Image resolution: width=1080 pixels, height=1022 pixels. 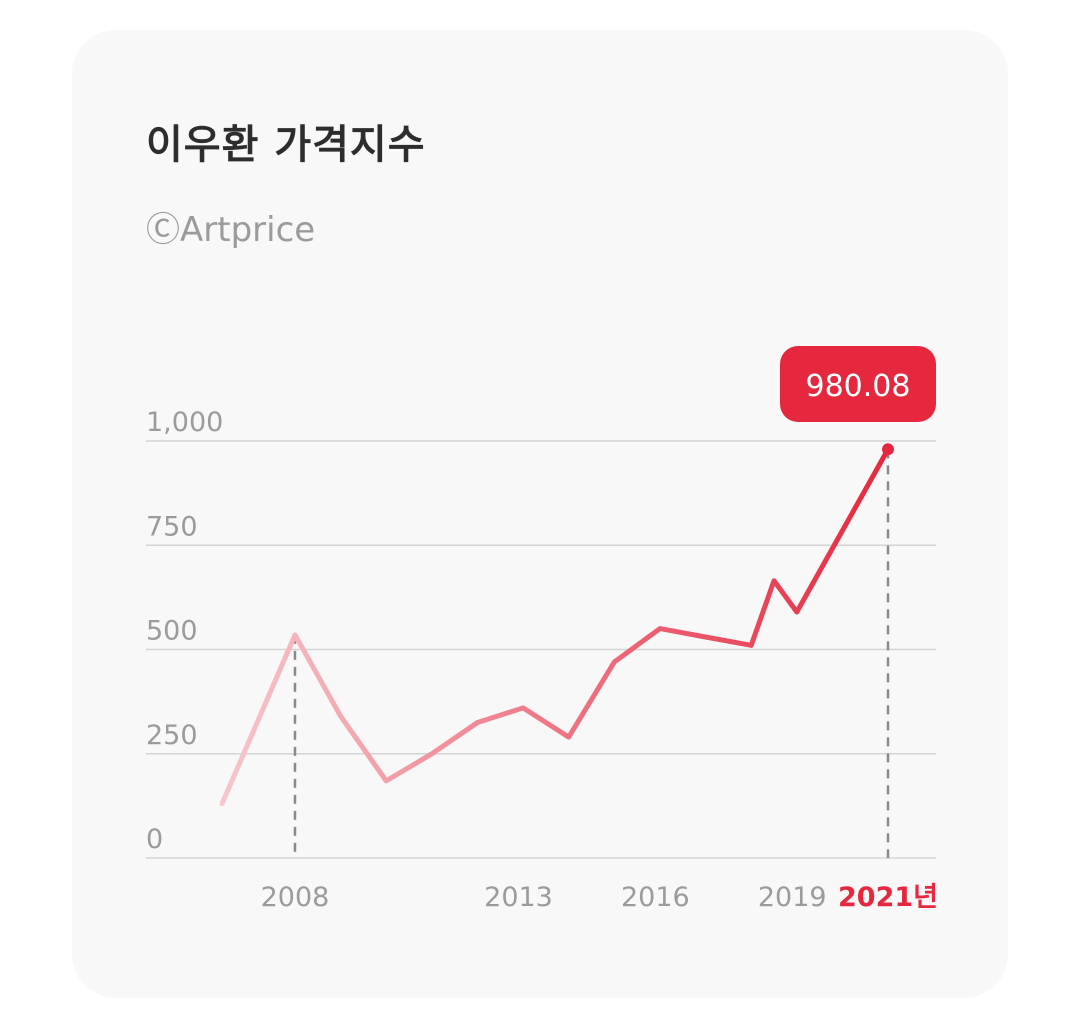 I want to click on value-callout: 980.08, so click(x=858, y=401).